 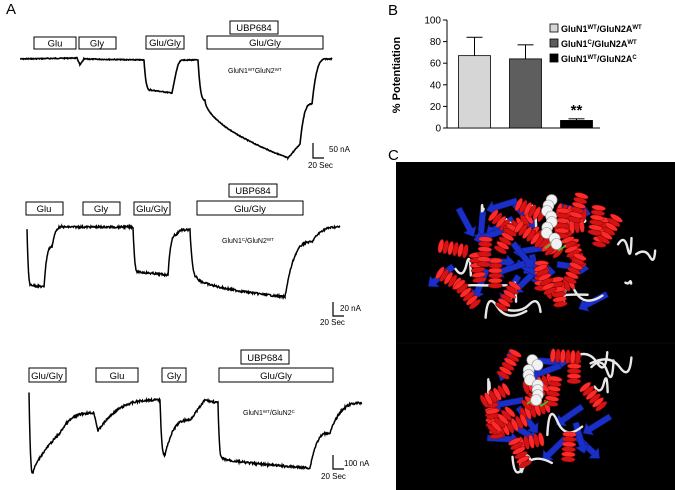 I want to click on row-3-bar-3-label: Gly, so click(x=174, y=376).